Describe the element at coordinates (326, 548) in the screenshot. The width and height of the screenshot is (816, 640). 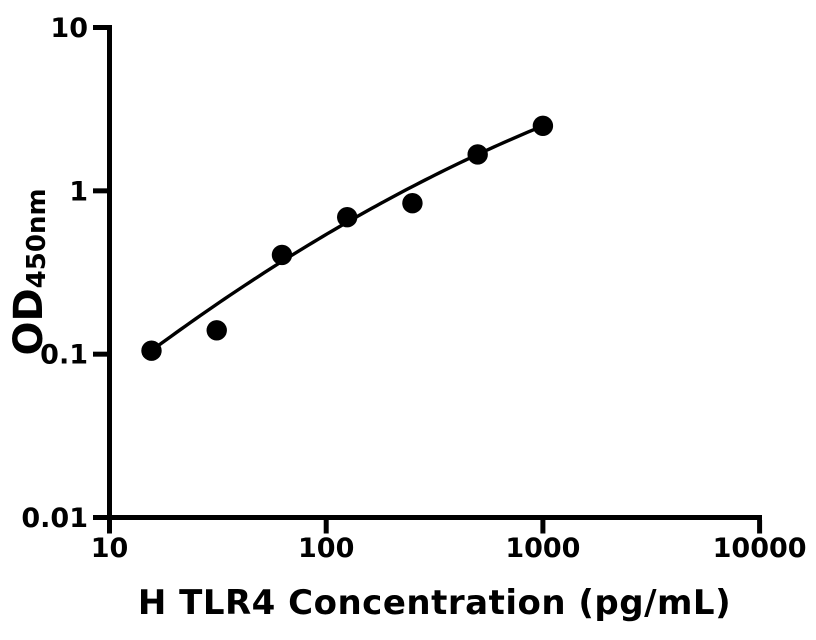
I see `x-tick-label: 100` at that location.